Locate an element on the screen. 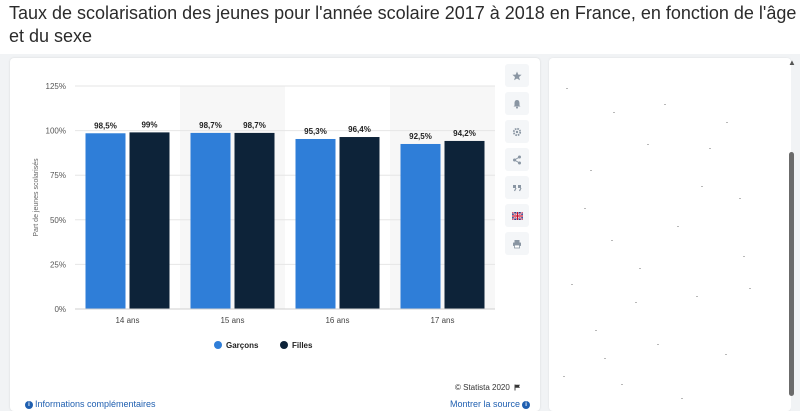 The image size is (800, 411). y-tick-label: 50% is located at coordinates (58, 220).